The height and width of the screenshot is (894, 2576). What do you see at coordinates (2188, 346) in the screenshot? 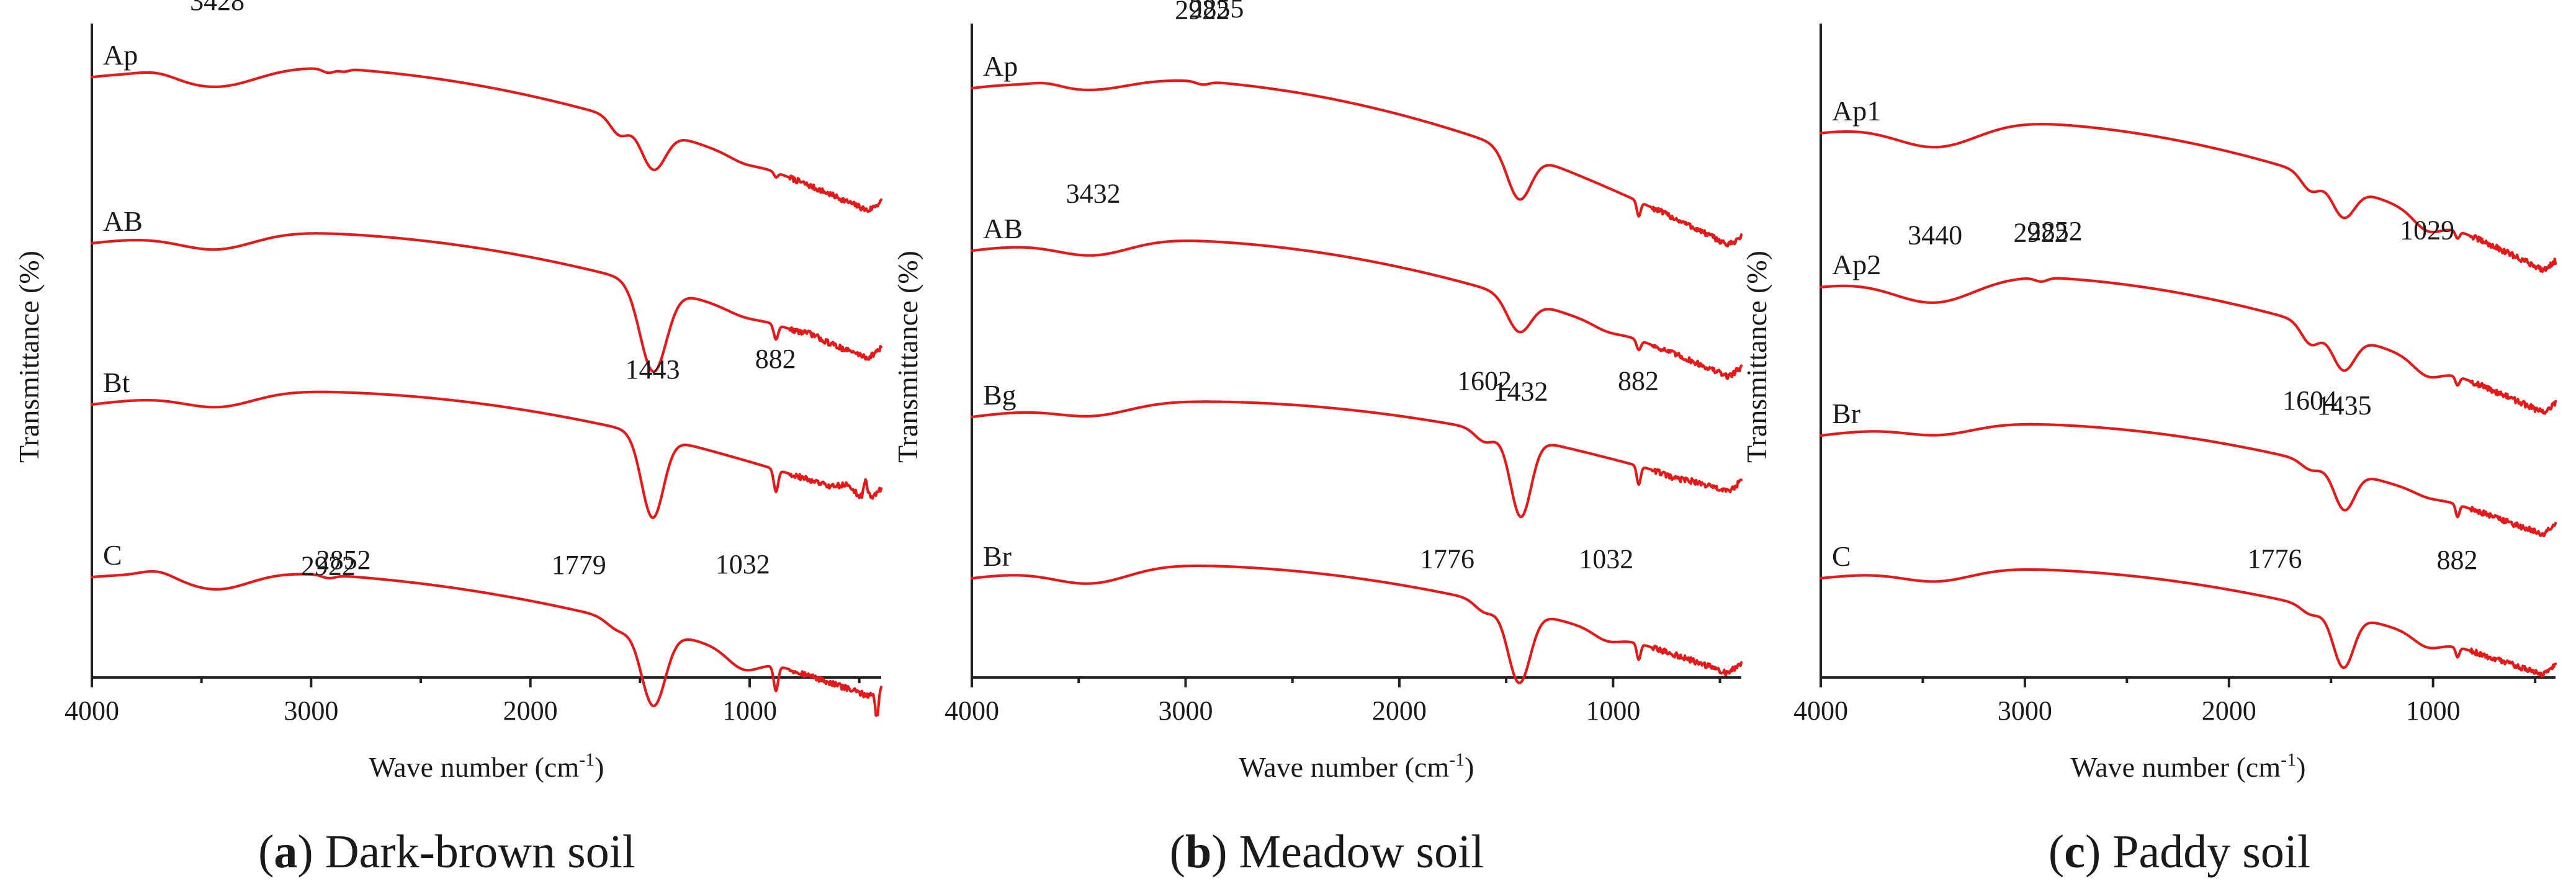
I see `spectrum-line-Ap2` at bounding box center [2188, 346].